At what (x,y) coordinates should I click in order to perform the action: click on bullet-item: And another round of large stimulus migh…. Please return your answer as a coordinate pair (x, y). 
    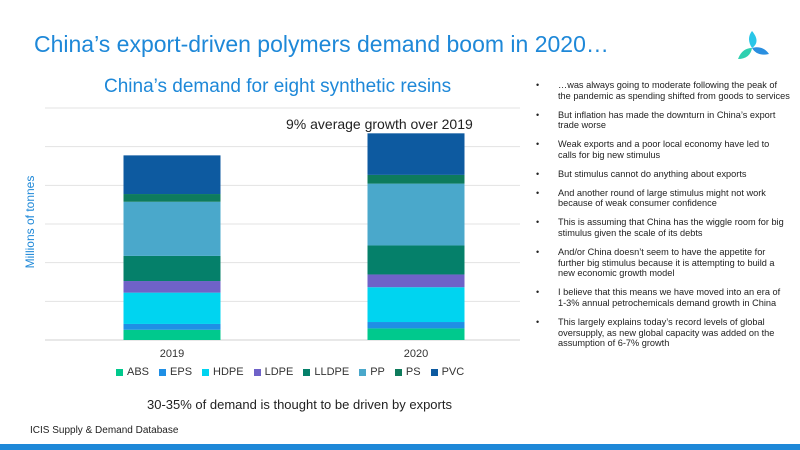
    Looking at the image, I should click on (663, 199).